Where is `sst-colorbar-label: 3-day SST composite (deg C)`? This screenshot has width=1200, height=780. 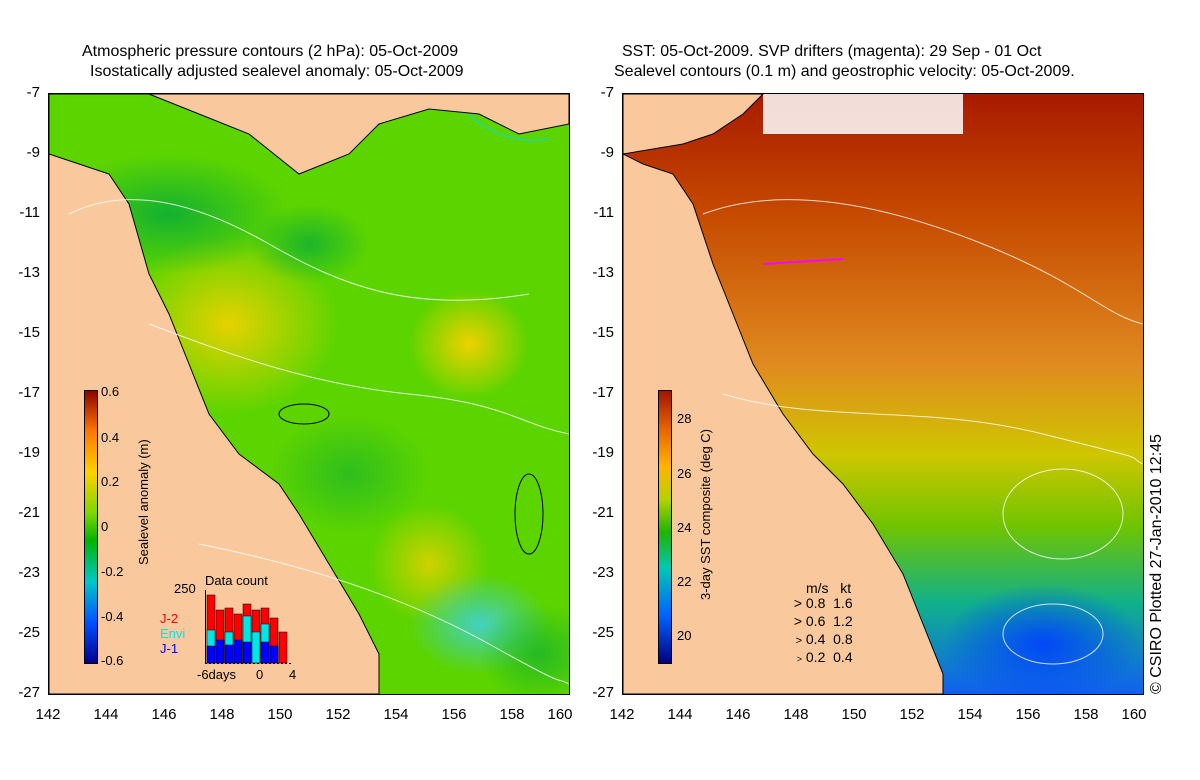
sst-colorbar-label: 3-day SST composite (deg C) is located at coordinates (705, 514).